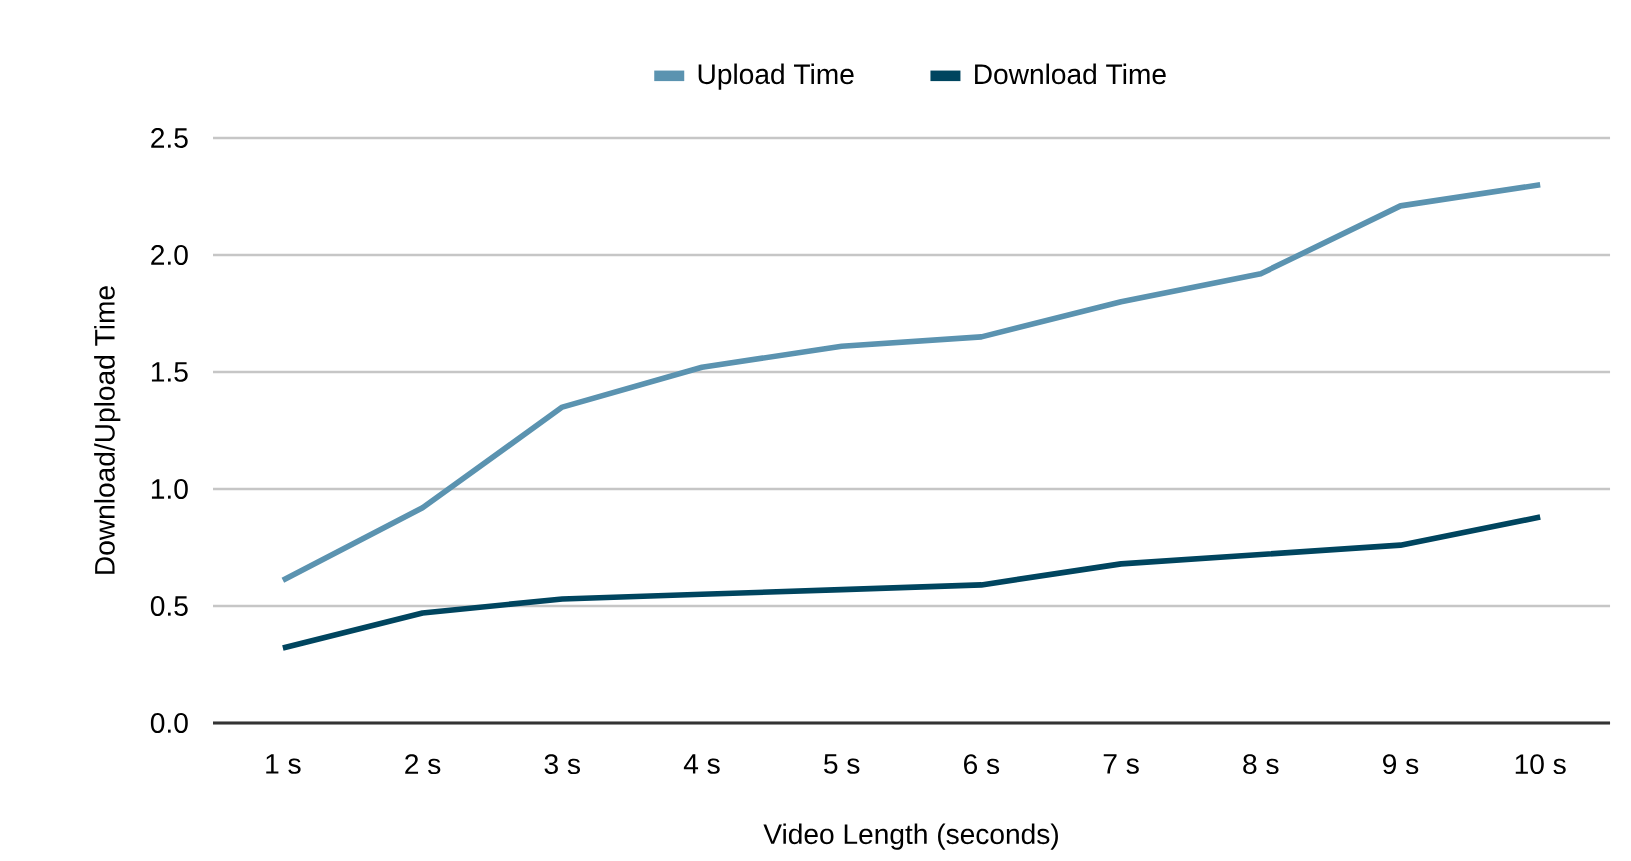 This screenshot has height=861, width=1631. Describe the element at coordinates (169, 255) in the screenshot. I see `y-tick-label: 2.0` at that location.